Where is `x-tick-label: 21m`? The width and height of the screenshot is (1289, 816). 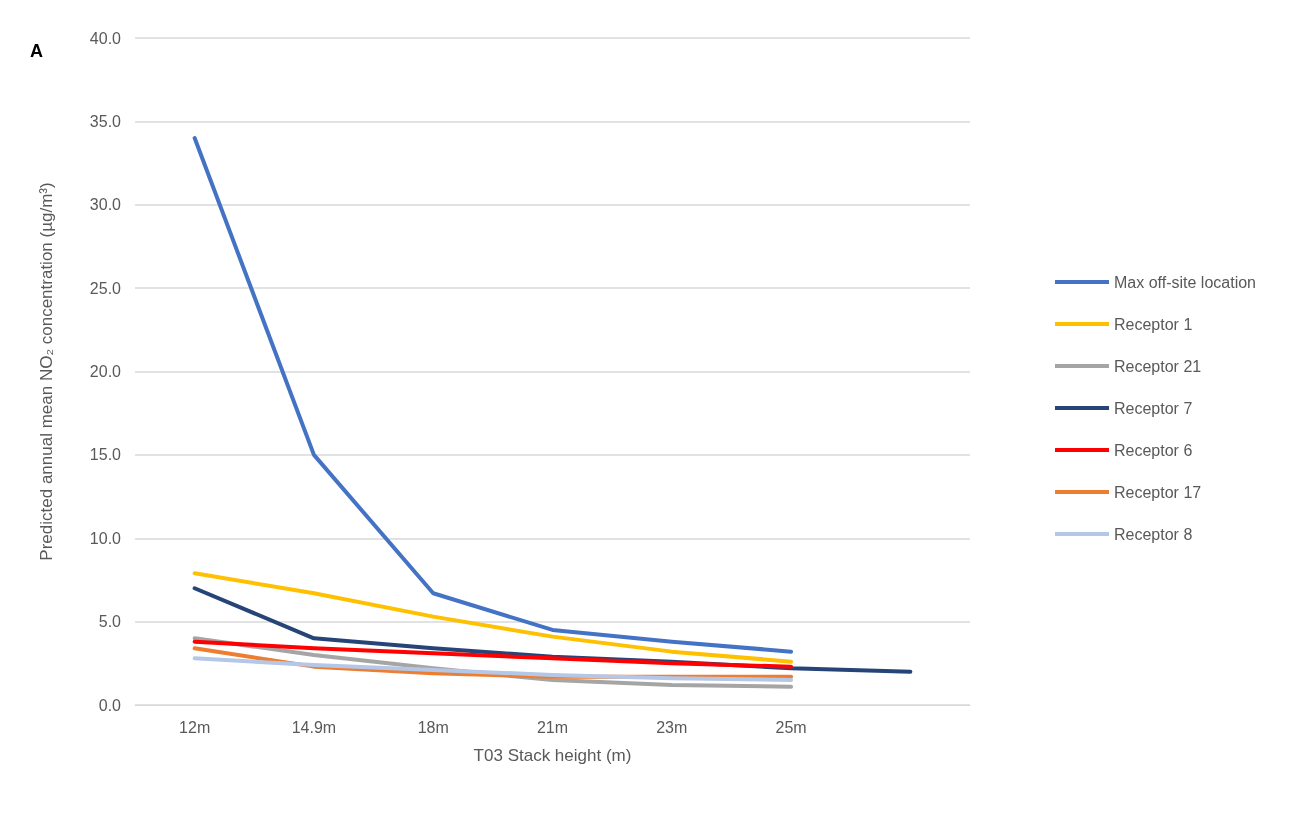
x-tick-label: 21m is located at coordinates (552, 727).